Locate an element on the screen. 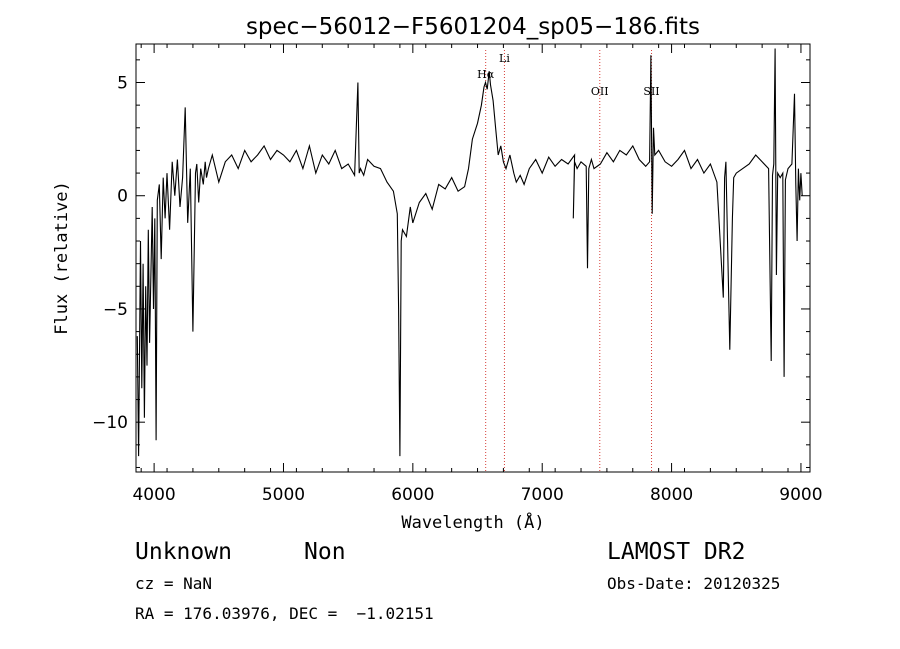  redshift-cz: cz = NaN is located at coordinates (174, 583).